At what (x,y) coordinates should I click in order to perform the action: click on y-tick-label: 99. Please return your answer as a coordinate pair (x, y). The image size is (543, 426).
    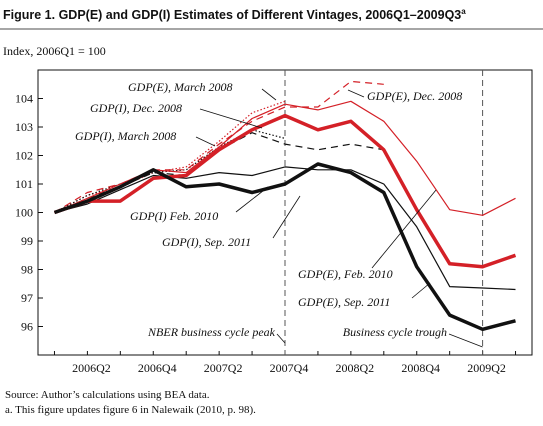
    Looking at the image, I should click on (27, 241).